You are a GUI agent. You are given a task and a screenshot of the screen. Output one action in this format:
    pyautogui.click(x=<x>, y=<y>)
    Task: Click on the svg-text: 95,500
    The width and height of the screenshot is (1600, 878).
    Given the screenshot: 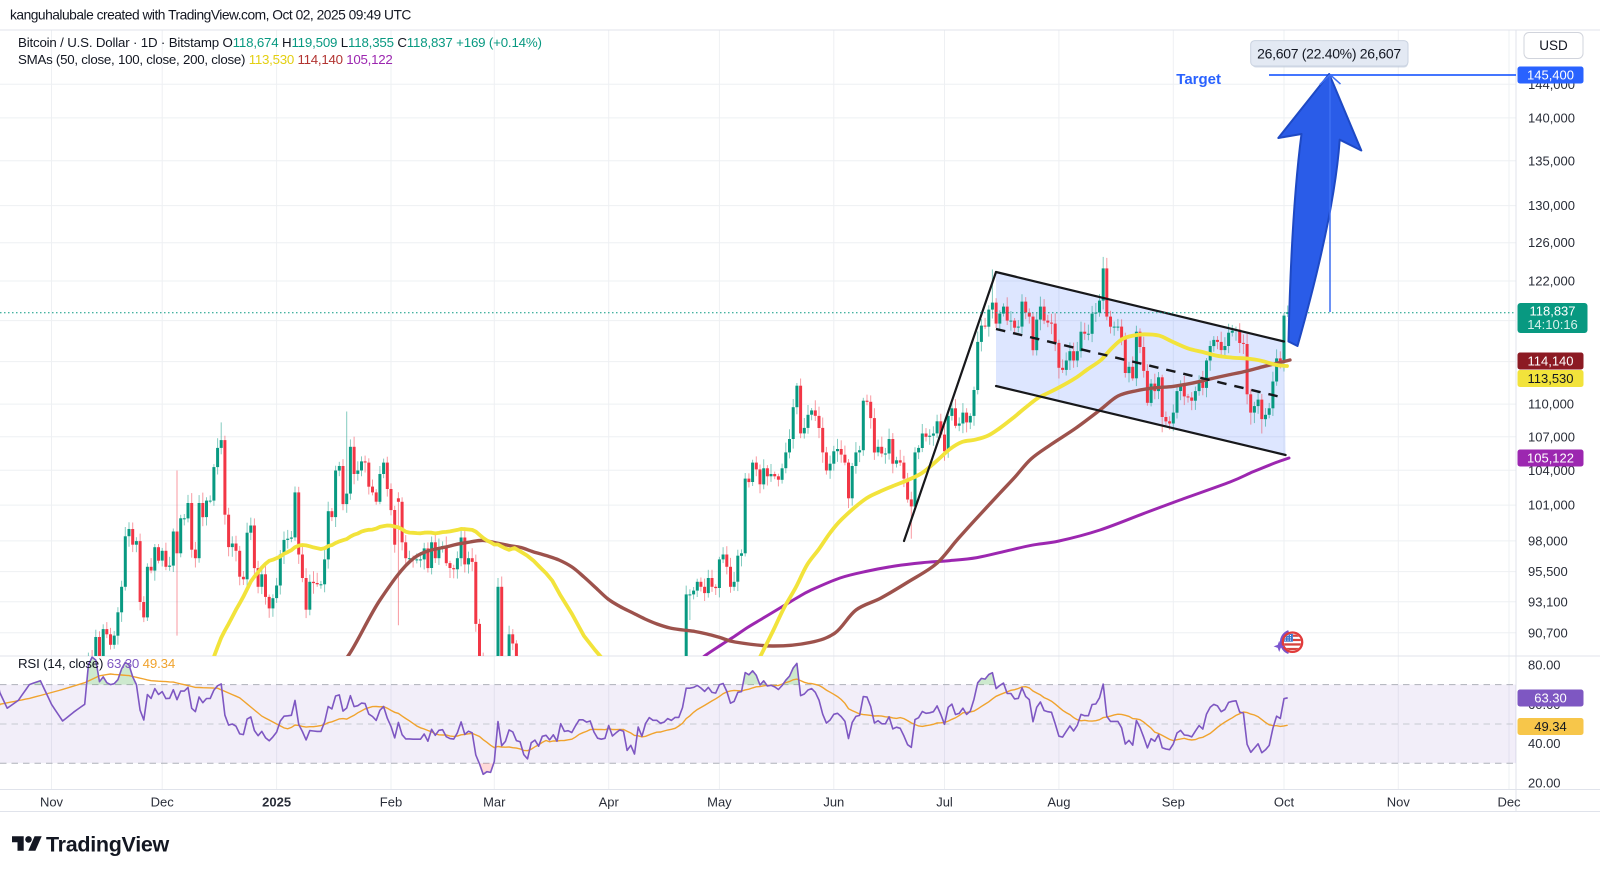 What is the action you would take?
    pyautogui.click(x=1548, y=571)
    